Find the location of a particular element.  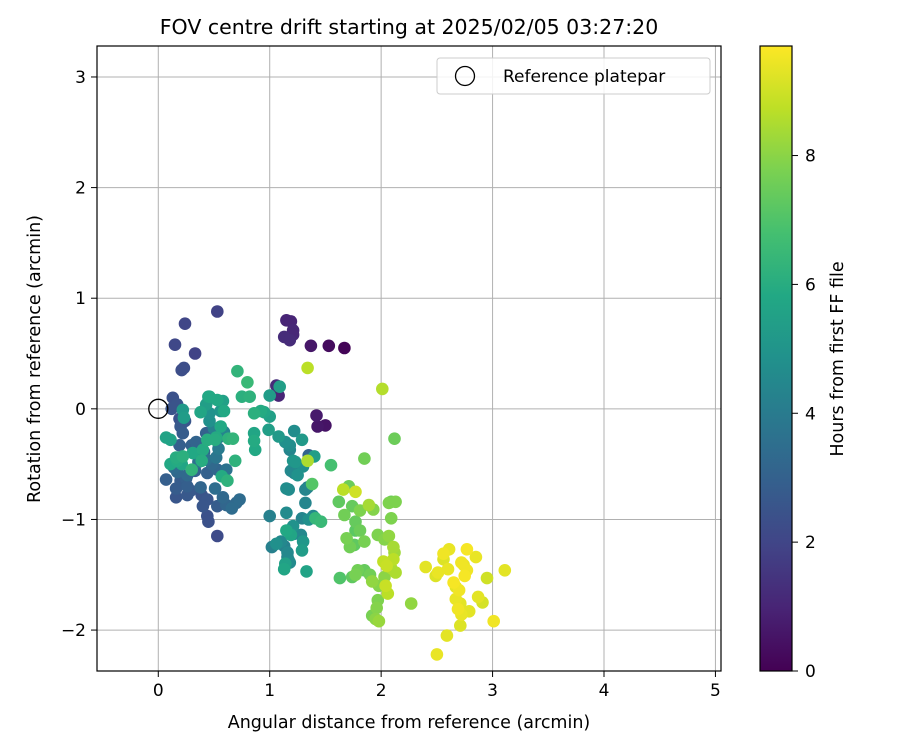

x-tick-label: 1 is located at coordinates (269, 691).